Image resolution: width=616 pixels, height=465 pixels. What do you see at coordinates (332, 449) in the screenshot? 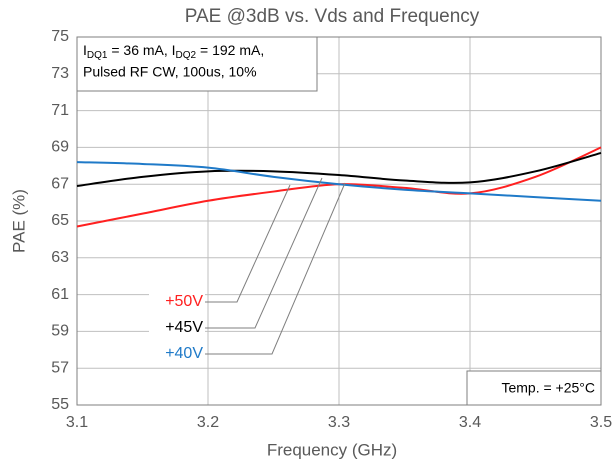
I see `x-axis-label: Frequency (GHz)` at bounding box center [332, 449].